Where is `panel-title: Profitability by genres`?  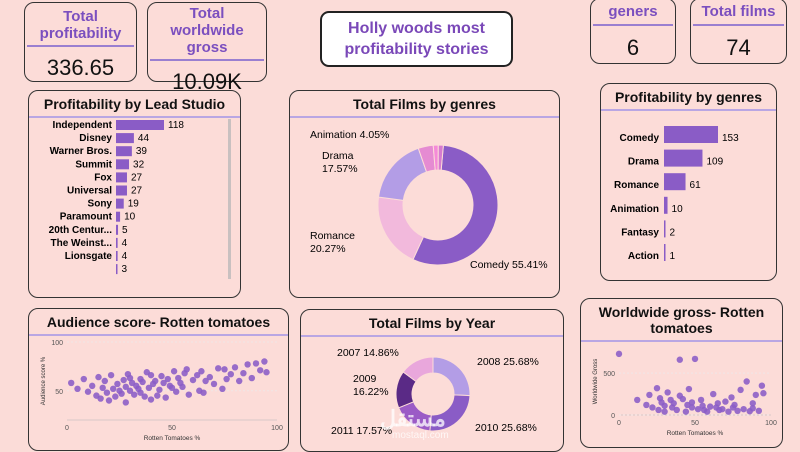 panel-title: Profitability by genres is located at coordinates (688, 97).